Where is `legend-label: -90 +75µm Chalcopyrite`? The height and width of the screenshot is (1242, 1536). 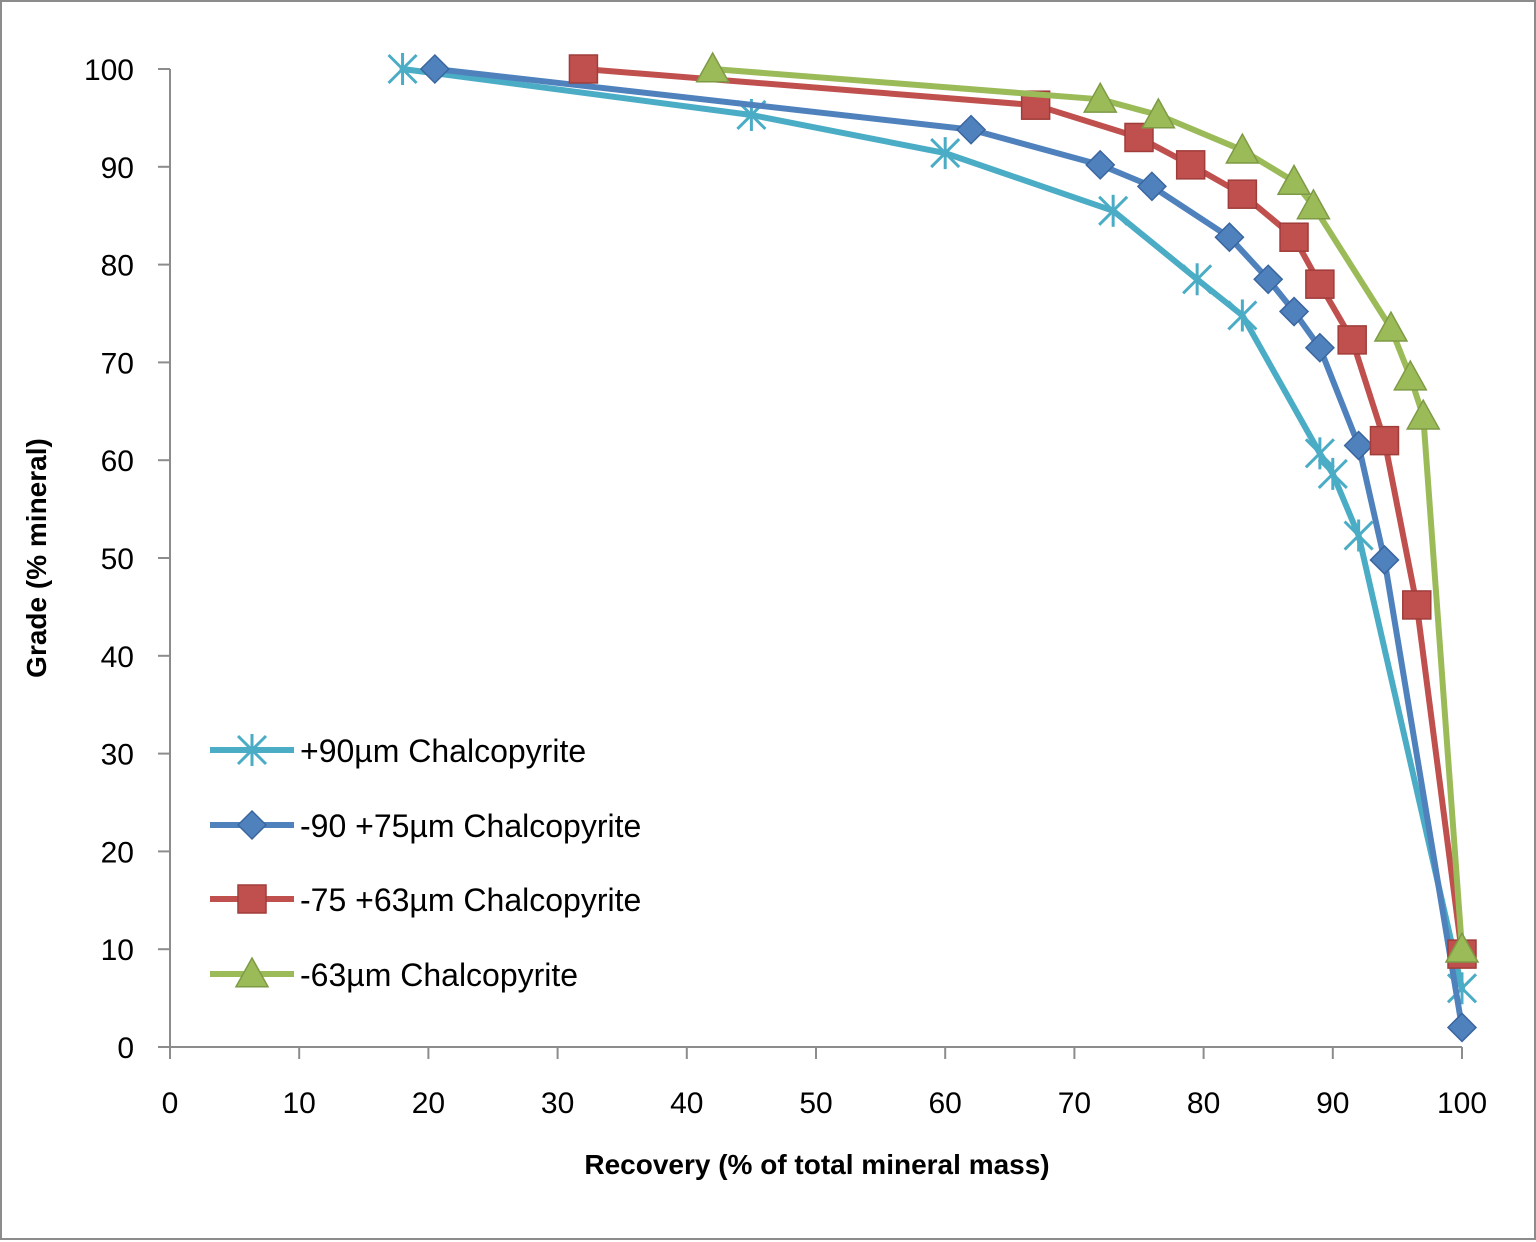 legend-label: -90 +75µm Chalcopyrite is located at coordinates (470, 826).